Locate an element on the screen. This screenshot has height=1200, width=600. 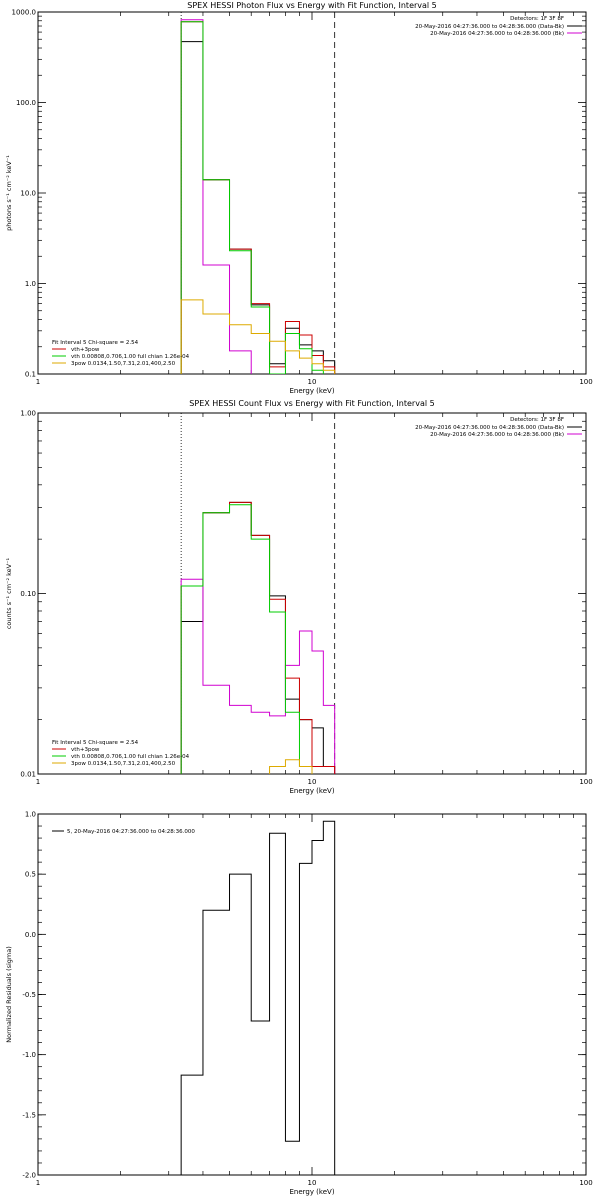
y-axis-label: Normalized Residuals (sigma) is located at coordinates (9, 994).